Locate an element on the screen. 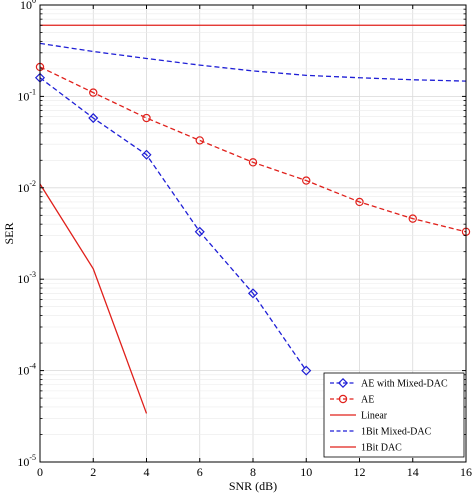 Image resolution: width=474 pixels, height=493 pixels. legend-label: Linear is located at coordinates (374, 416).